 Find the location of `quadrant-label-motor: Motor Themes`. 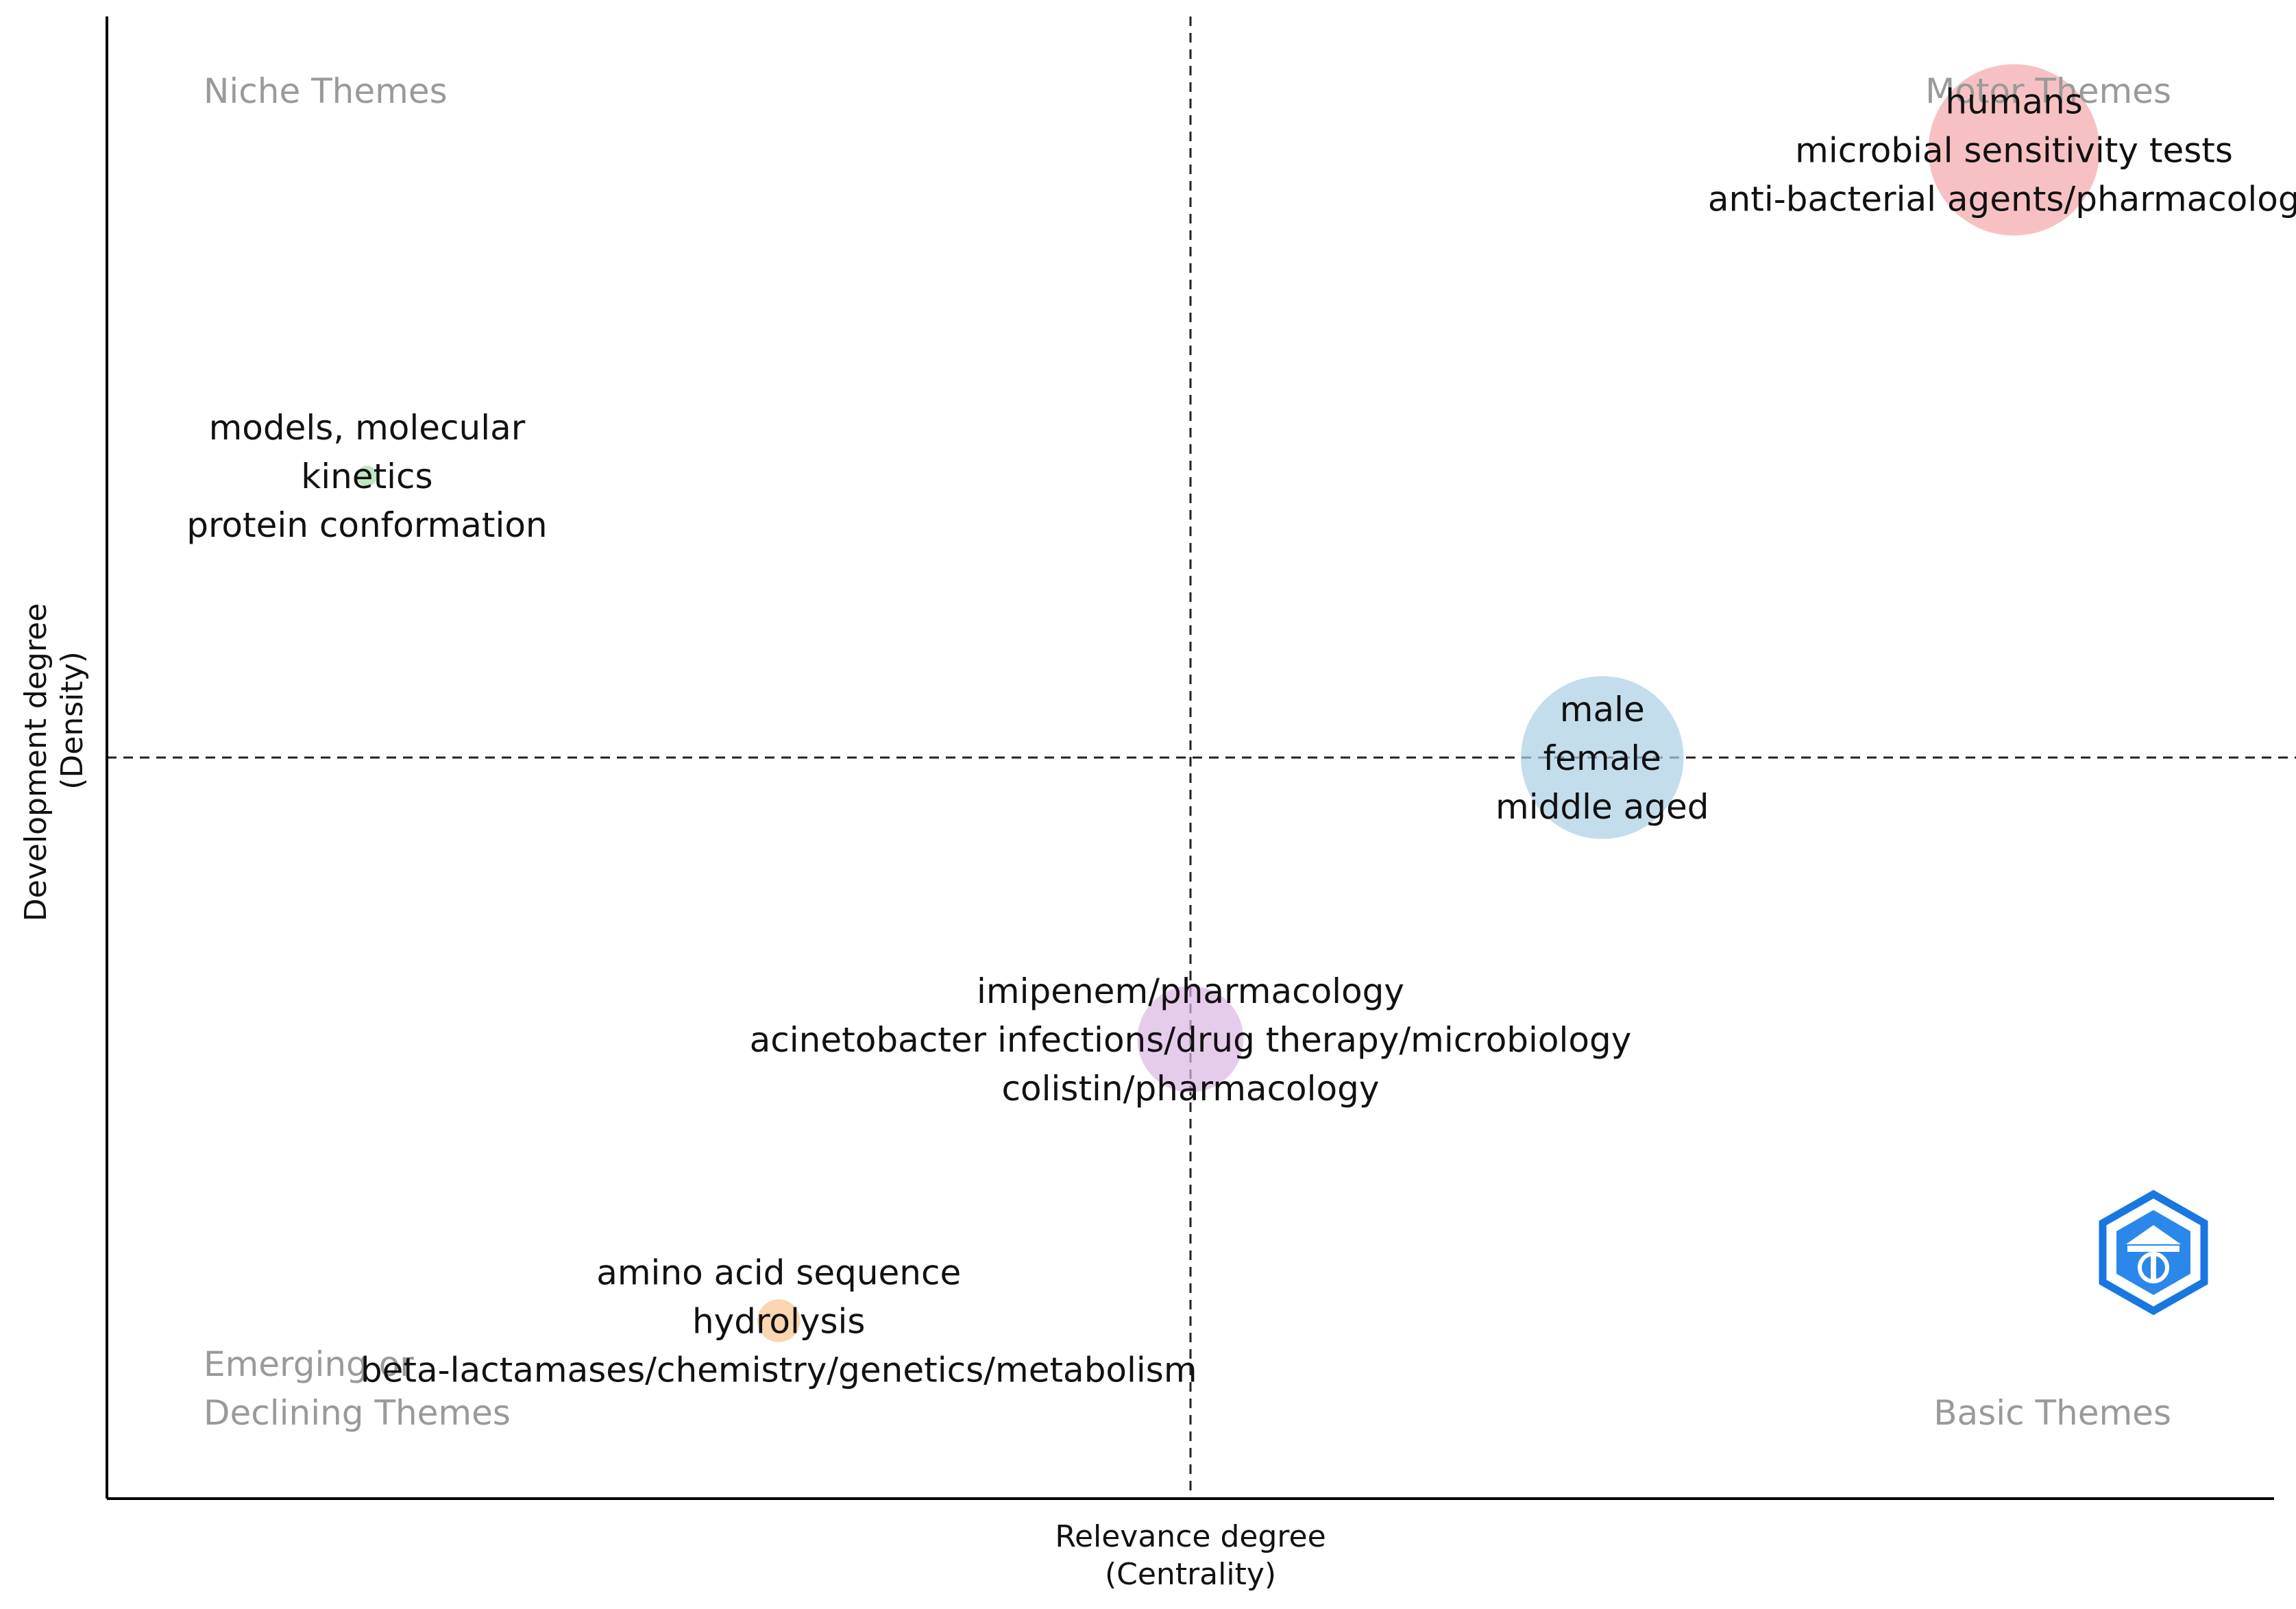

quadrant-label-motor: Motor Themes is located at coordinates (2048, 91).